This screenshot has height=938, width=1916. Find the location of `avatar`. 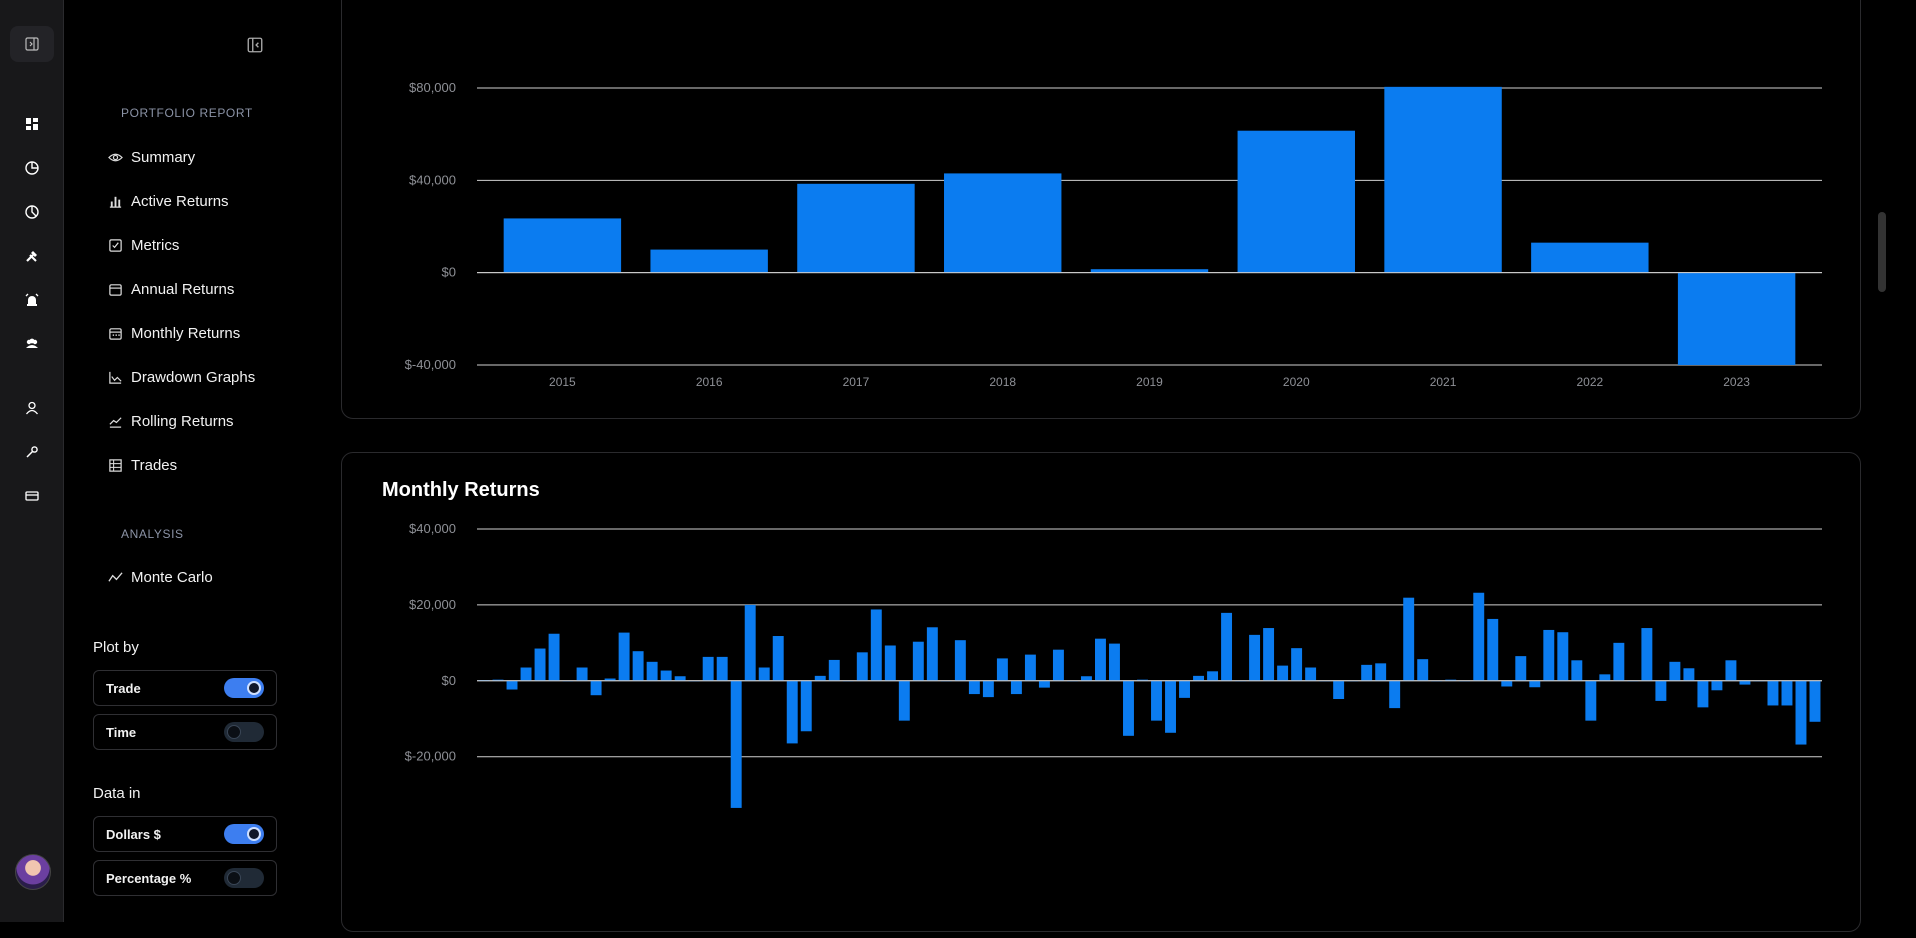

avatar is located at coordinates (33, 872).